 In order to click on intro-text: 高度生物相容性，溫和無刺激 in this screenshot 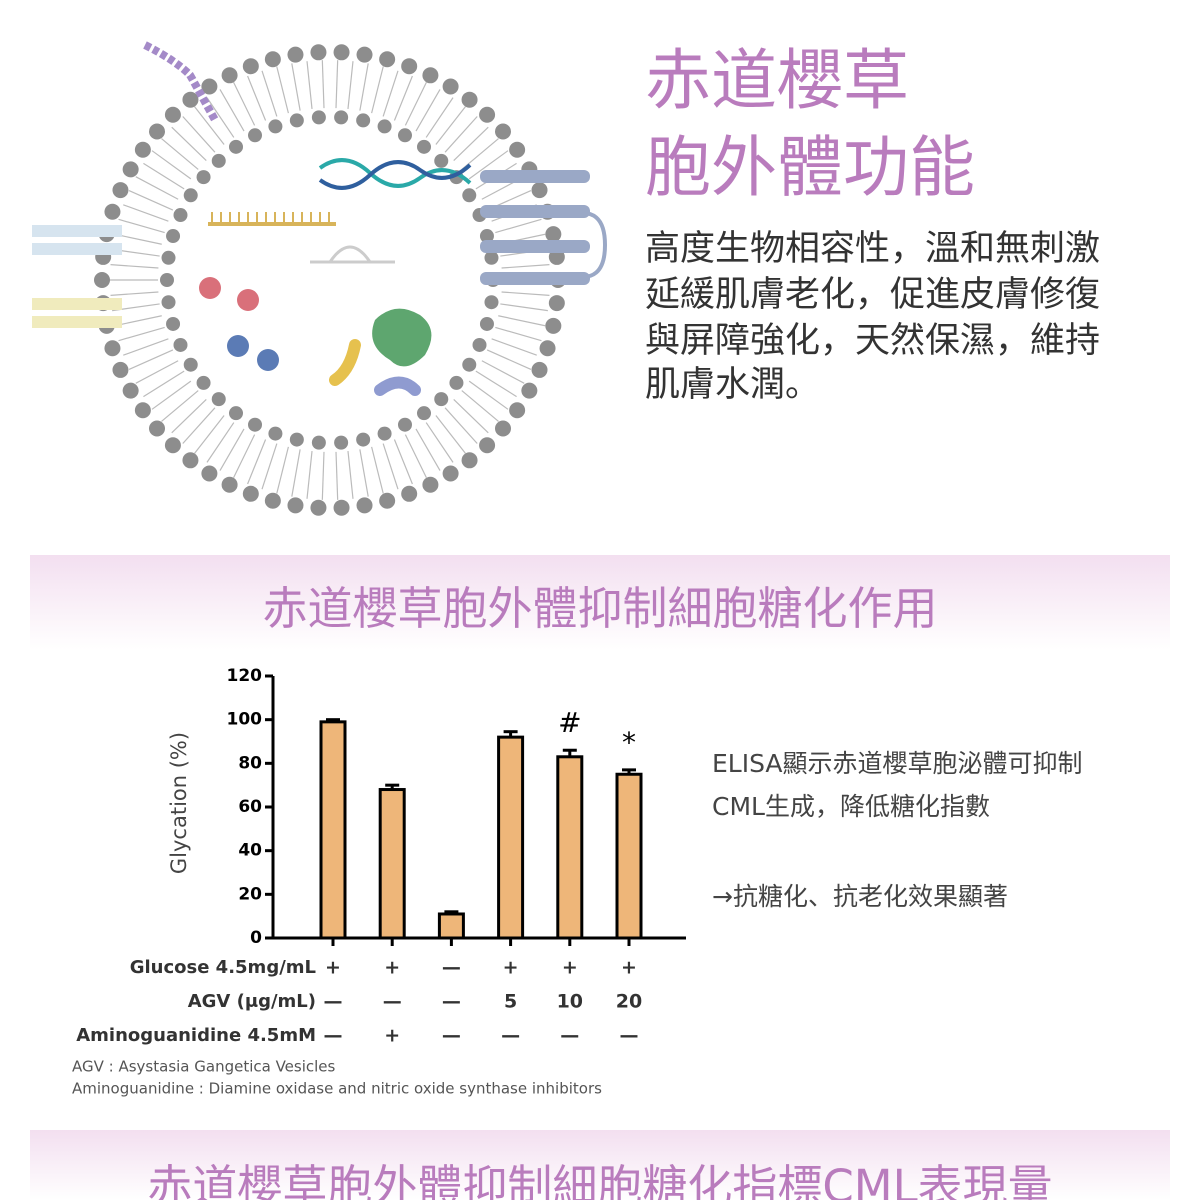, I will do `click(872, 249)`.